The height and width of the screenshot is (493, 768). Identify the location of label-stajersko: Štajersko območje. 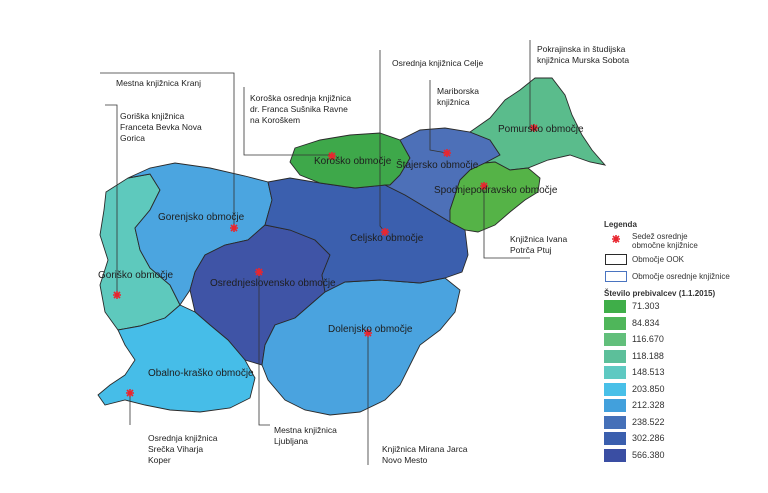
(437, 164).